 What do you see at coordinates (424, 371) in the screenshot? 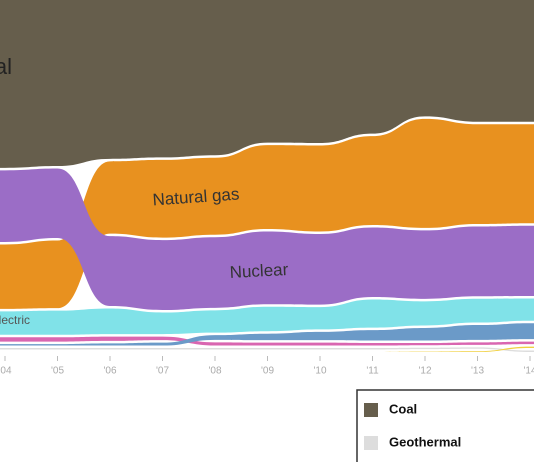
I see `x-tick-label: '12` at bounding box center [424, 371].